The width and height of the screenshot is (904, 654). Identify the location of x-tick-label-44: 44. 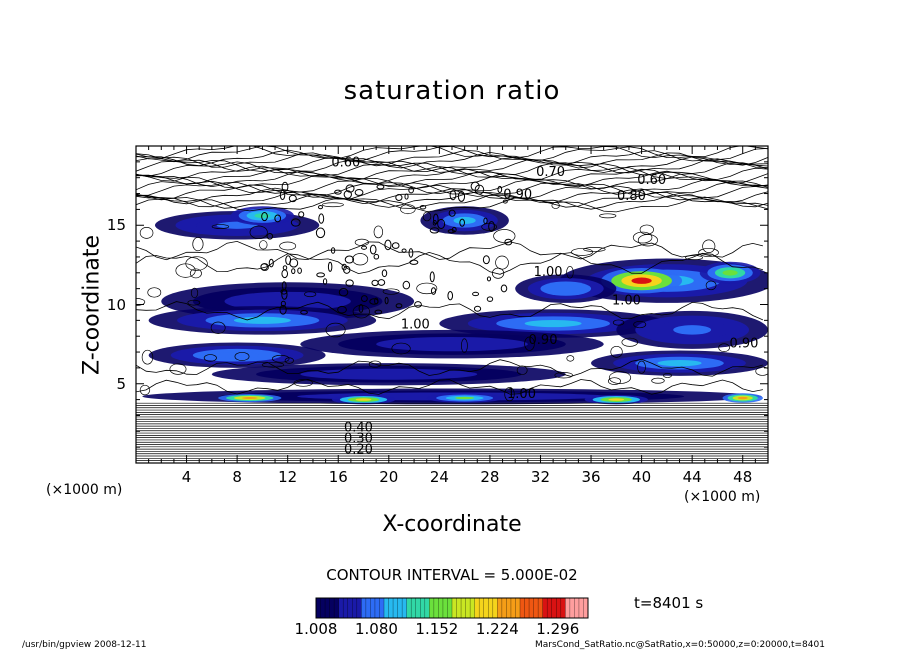
(692, 477).